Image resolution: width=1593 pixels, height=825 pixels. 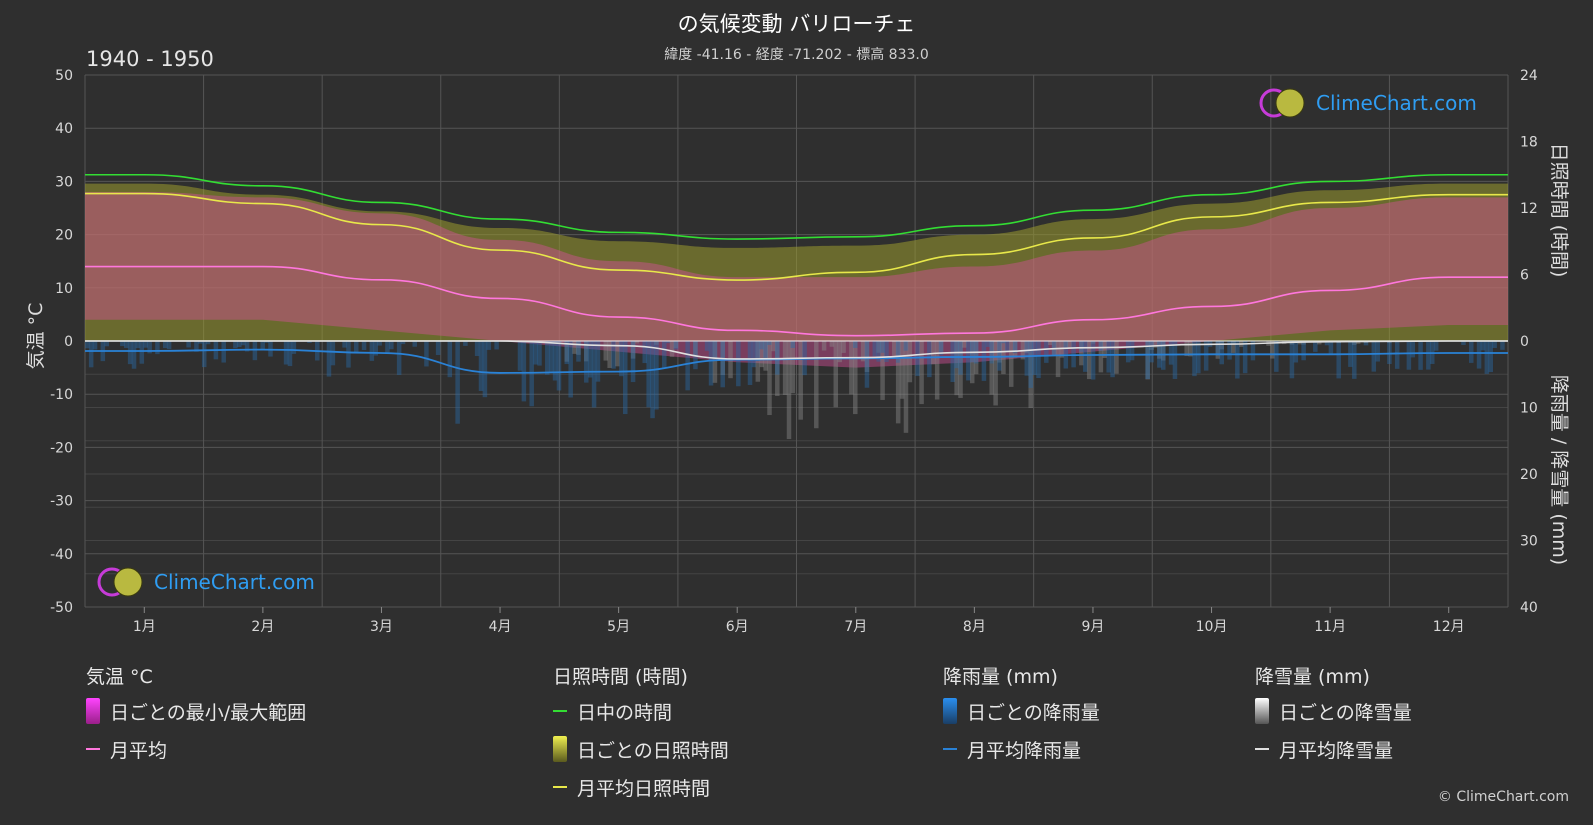 I want to click on right-tick-label-sunshine: 18, so click(x=1529, y=143).